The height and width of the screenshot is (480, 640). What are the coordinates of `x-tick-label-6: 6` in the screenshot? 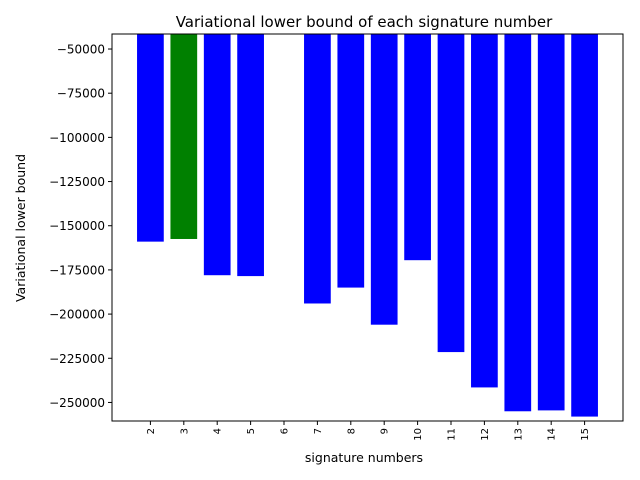 It's located at (285, 431).